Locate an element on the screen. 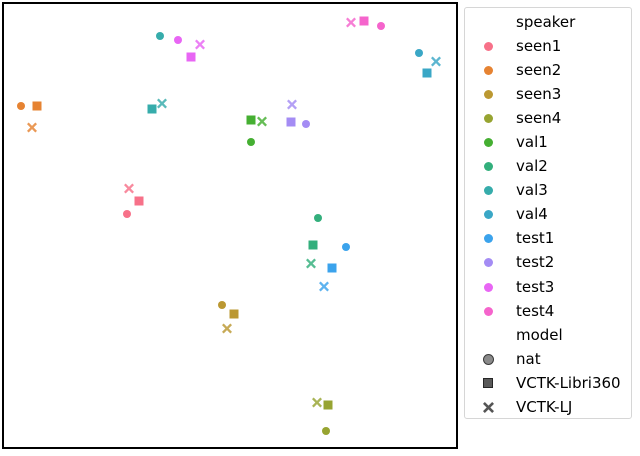 This screenshot has width=640, height=456. legend-item-seen1: seen1 is located at coordinates (548, 46).